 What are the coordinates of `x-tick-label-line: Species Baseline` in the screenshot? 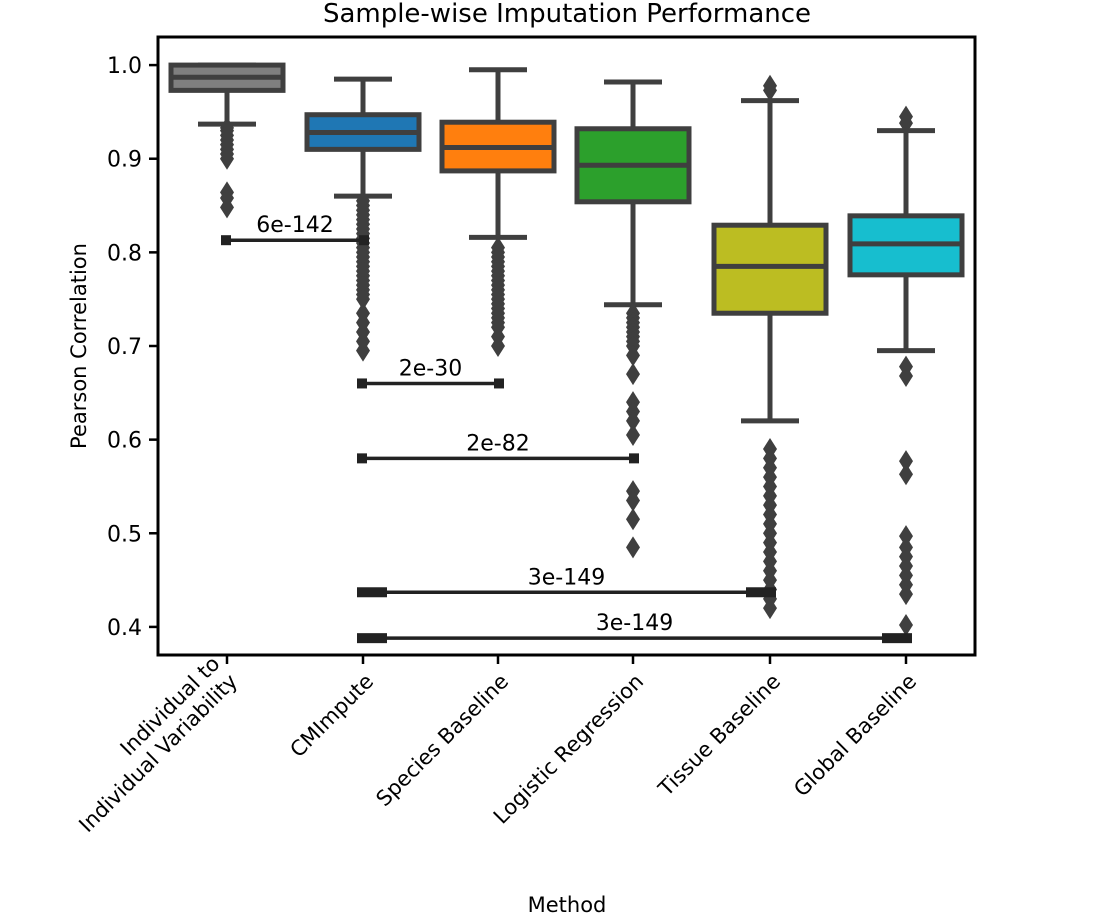 It's located at (442, 740).